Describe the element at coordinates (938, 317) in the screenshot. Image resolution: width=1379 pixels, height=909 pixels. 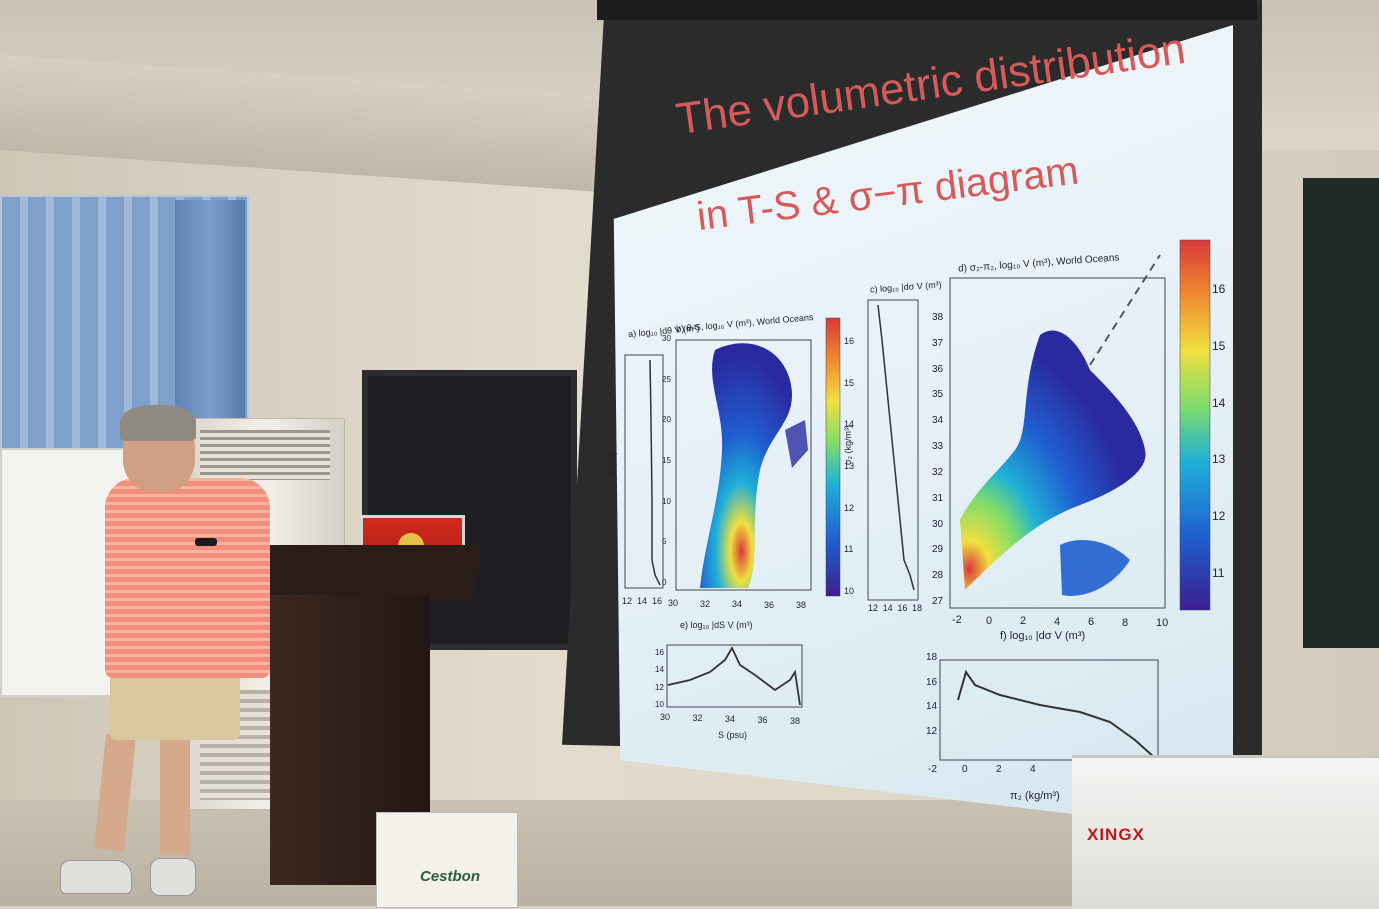
I see `panel-d-y-tick: 38` at that location.